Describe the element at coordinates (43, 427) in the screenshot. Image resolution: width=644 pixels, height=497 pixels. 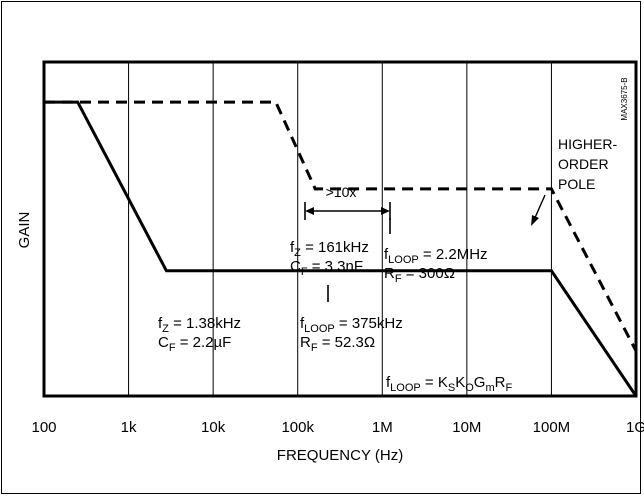
I see `x-tick-label: 100` at that location.